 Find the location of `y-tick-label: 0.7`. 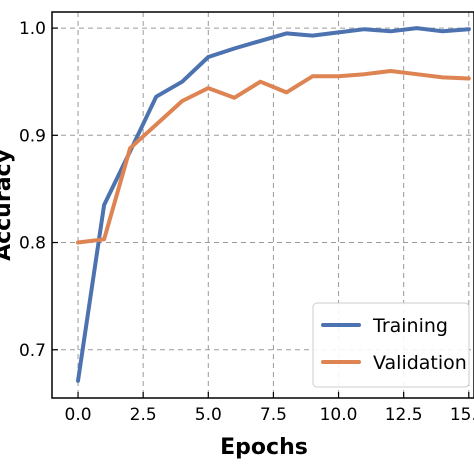

y-tick-label: 0.7 is located at coordinates (32, 351).